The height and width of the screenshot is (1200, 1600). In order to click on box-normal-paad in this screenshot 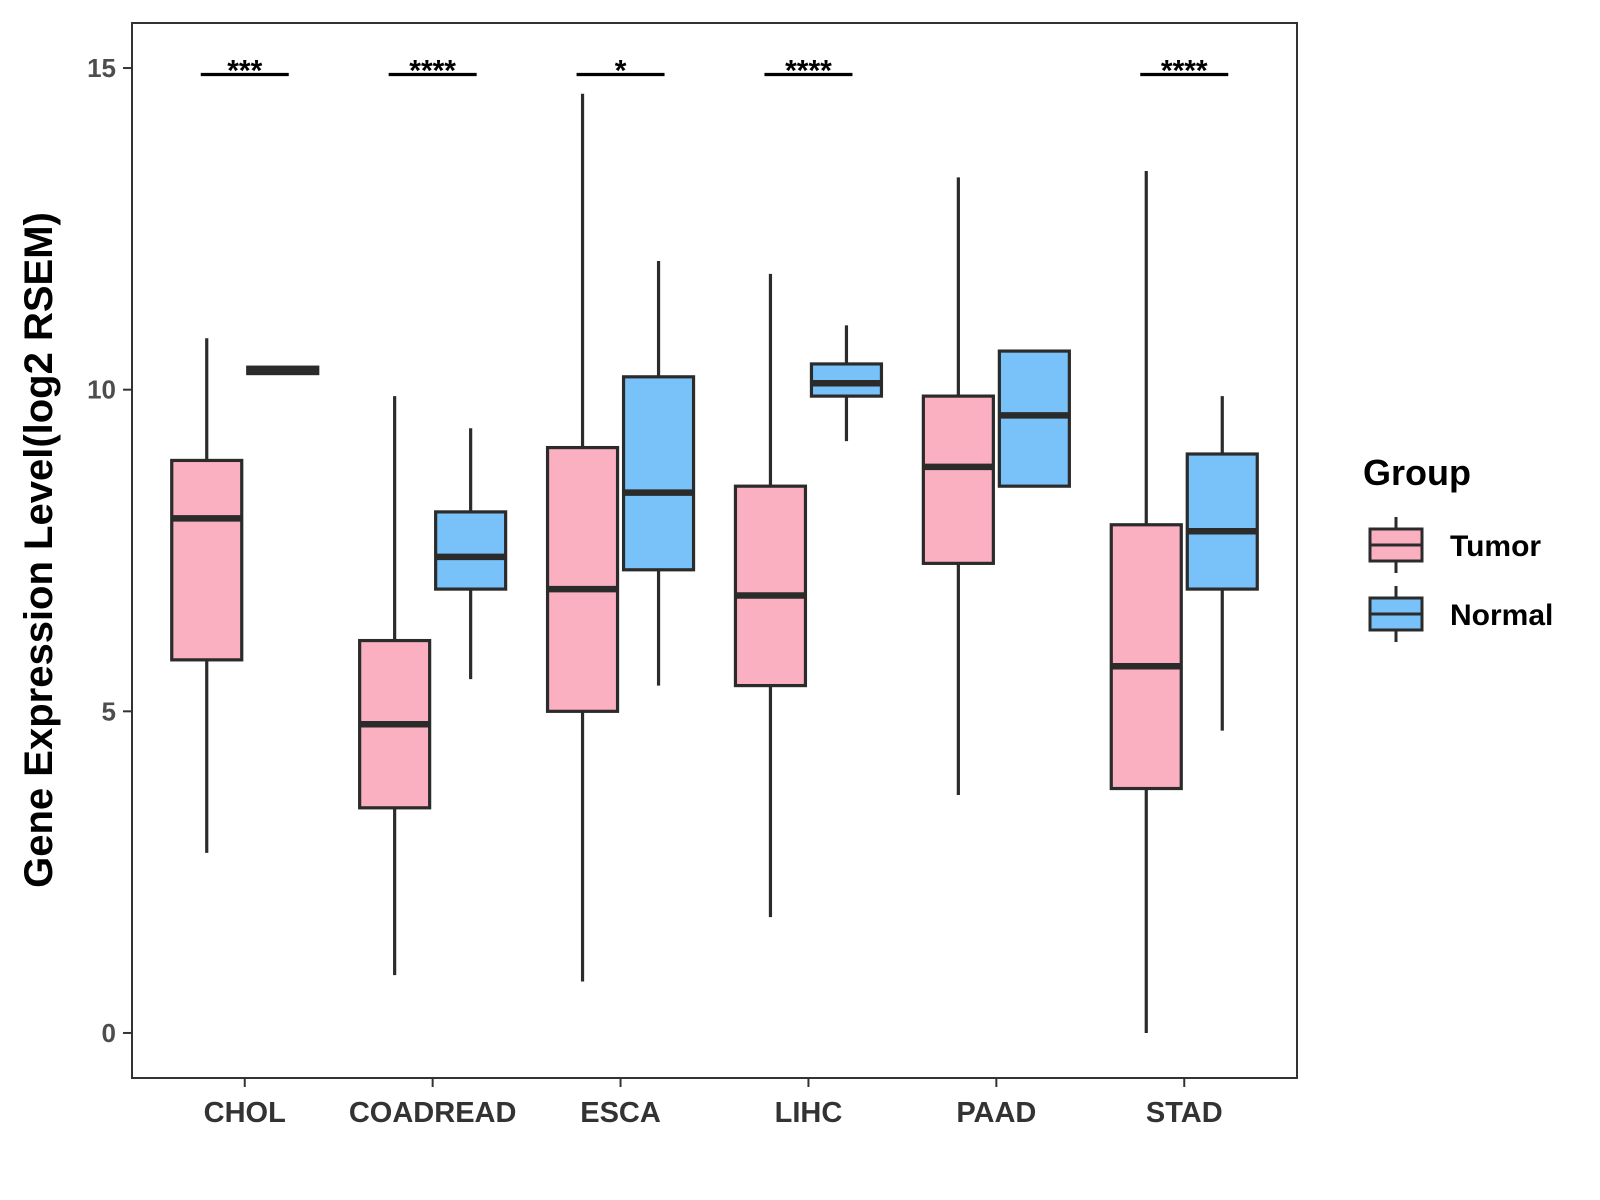, I will do `click(1034, 418)`.